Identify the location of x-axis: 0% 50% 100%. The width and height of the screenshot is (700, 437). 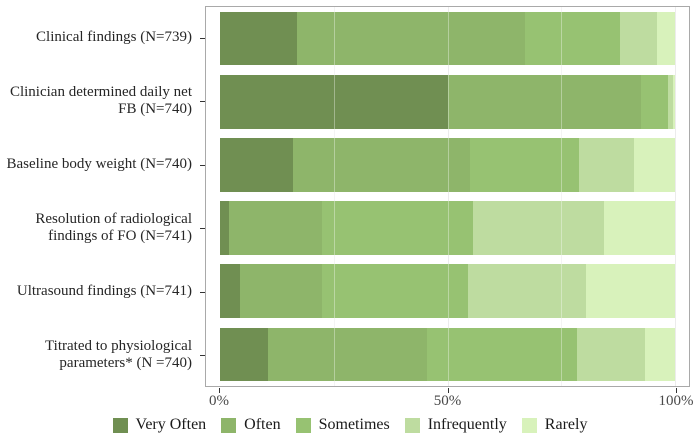
(451, 401).